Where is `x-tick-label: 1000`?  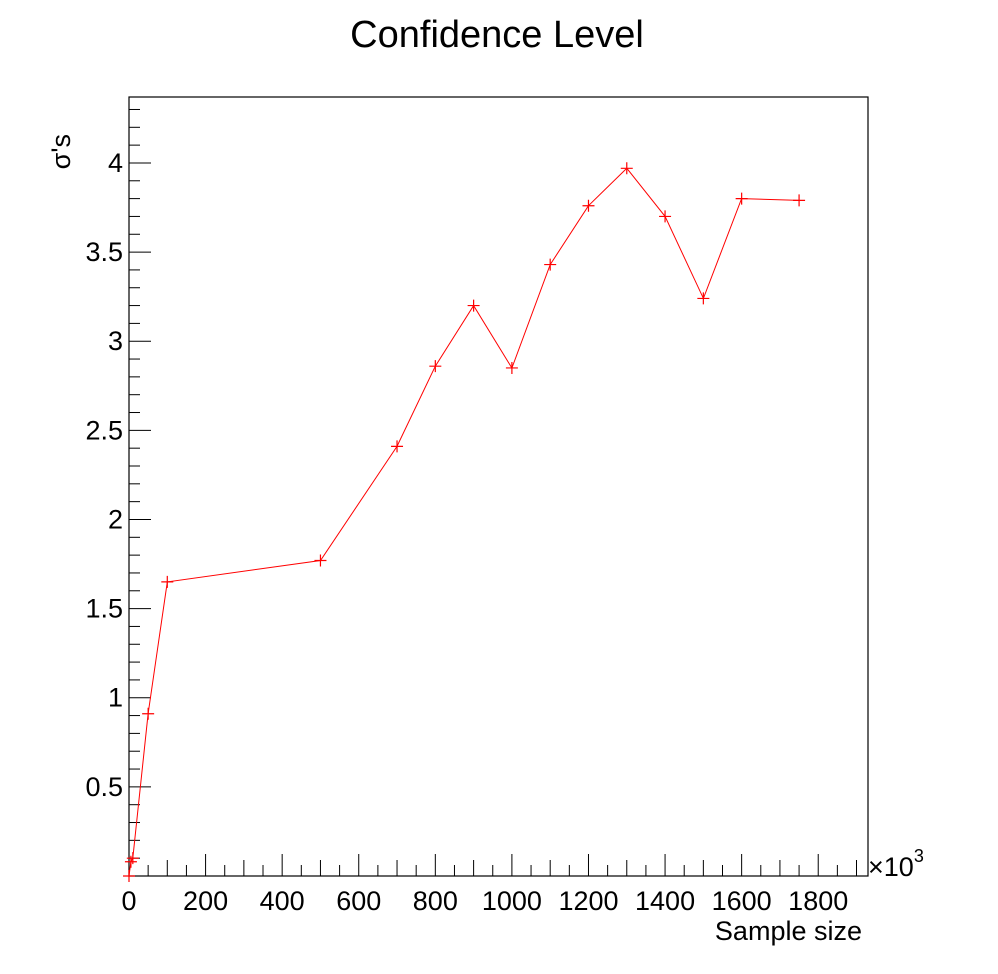
x-tick-label: 1000 is located at coordinates (512, 901).